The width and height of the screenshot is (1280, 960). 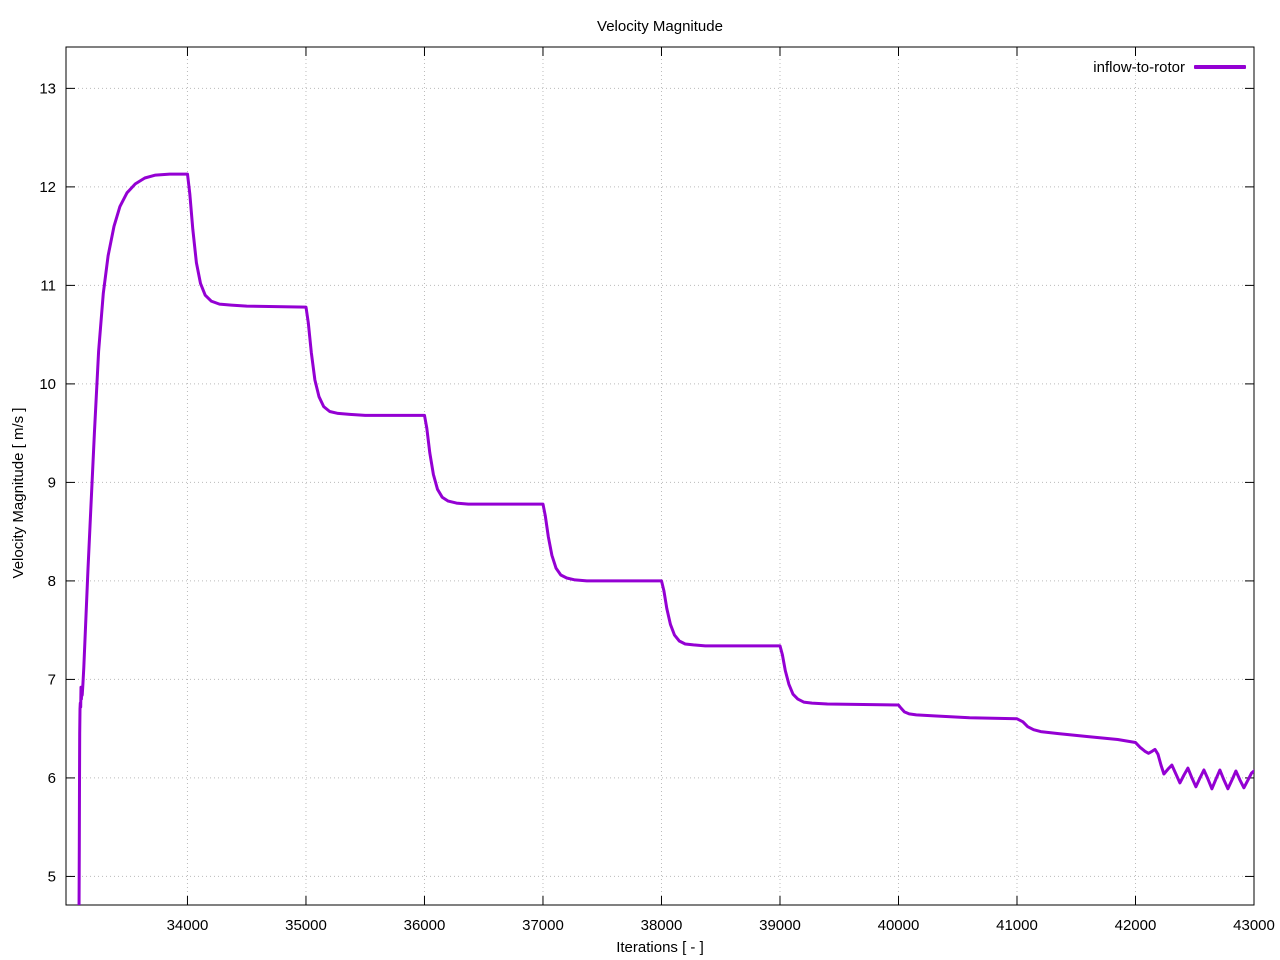 I want to click on svg-text: 35000, so click(x=306, y=925).